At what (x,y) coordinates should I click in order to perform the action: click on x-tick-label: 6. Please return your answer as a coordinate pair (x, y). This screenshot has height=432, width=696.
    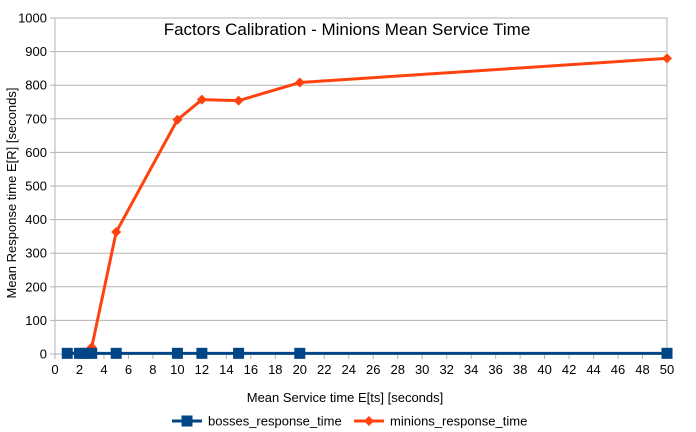
    Looking at the image, I should click on (128, 369).